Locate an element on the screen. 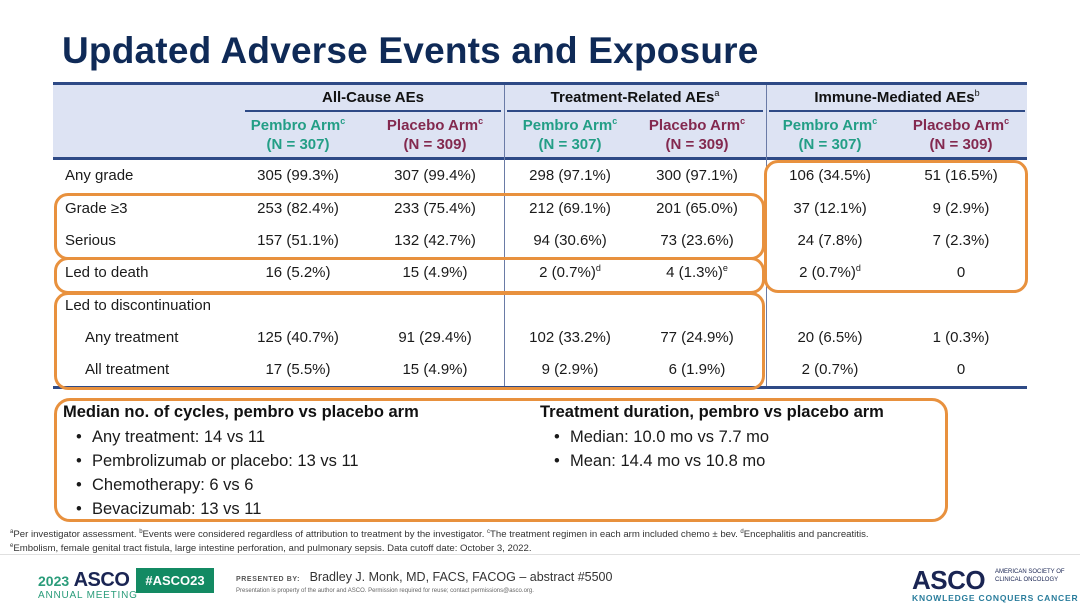  text: 298 (97.1%) is located at coordinates (570, 175).